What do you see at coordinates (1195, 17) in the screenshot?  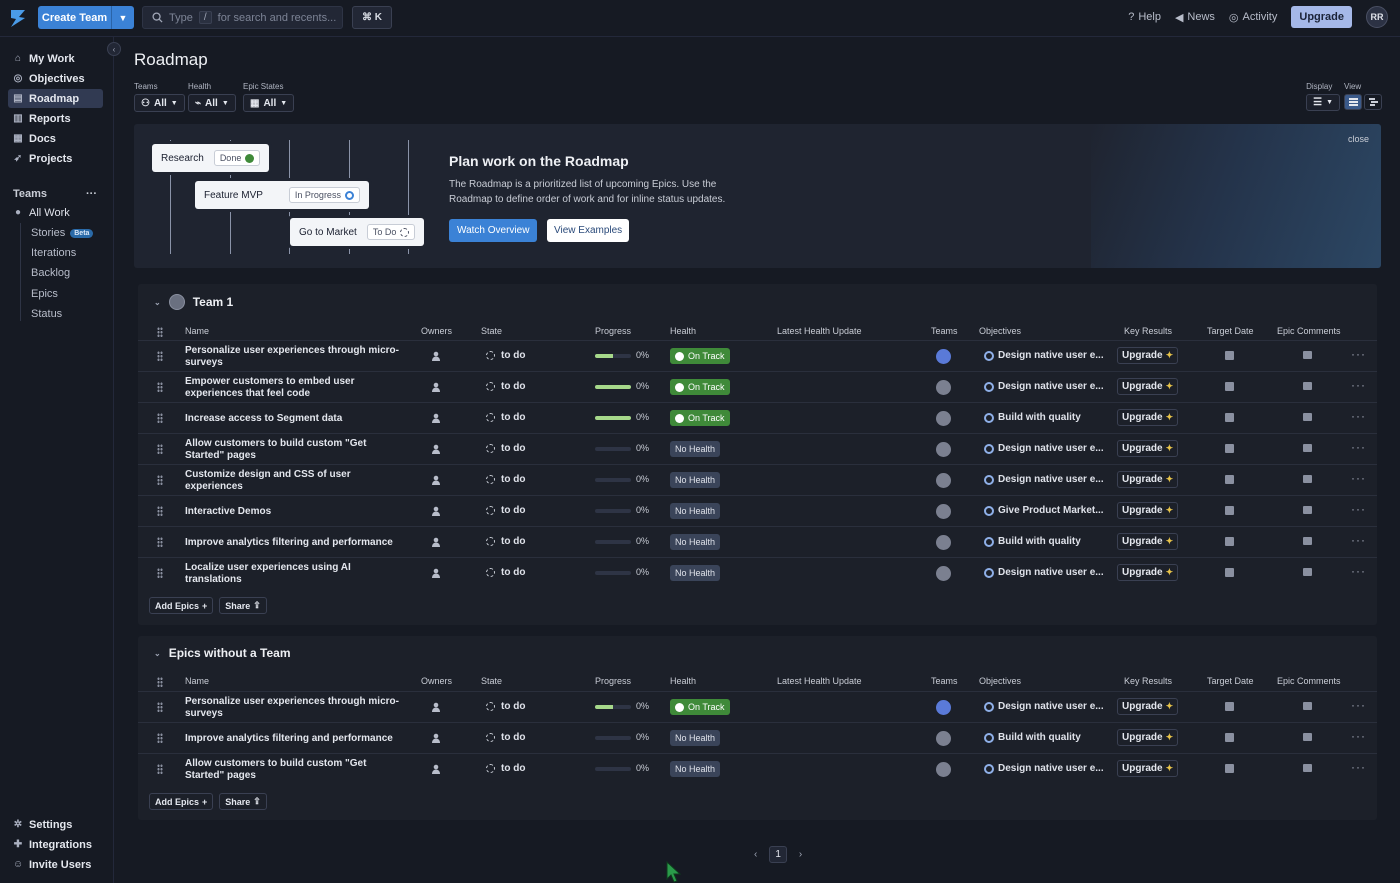 I see `news-link: ◀ News` at bounding box center [1195, 17].